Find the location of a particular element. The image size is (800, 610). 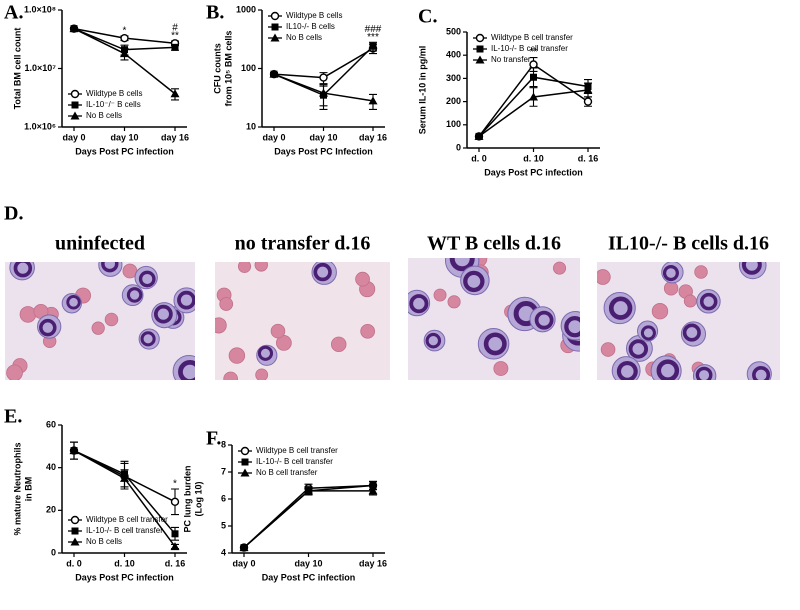

legend-label: IL-10⁻/⁻ B cells is located at coordinates (113, 104).